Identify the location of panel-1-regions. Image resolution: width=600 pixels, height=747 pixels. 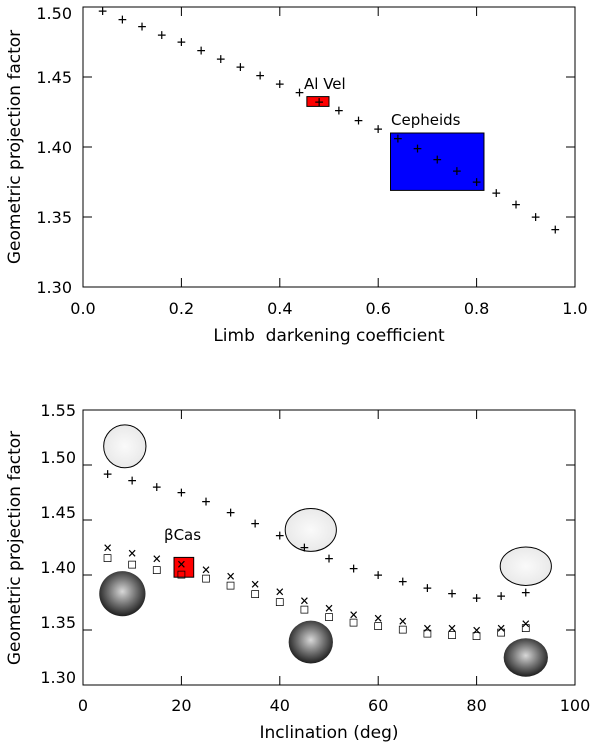
(395, 143).